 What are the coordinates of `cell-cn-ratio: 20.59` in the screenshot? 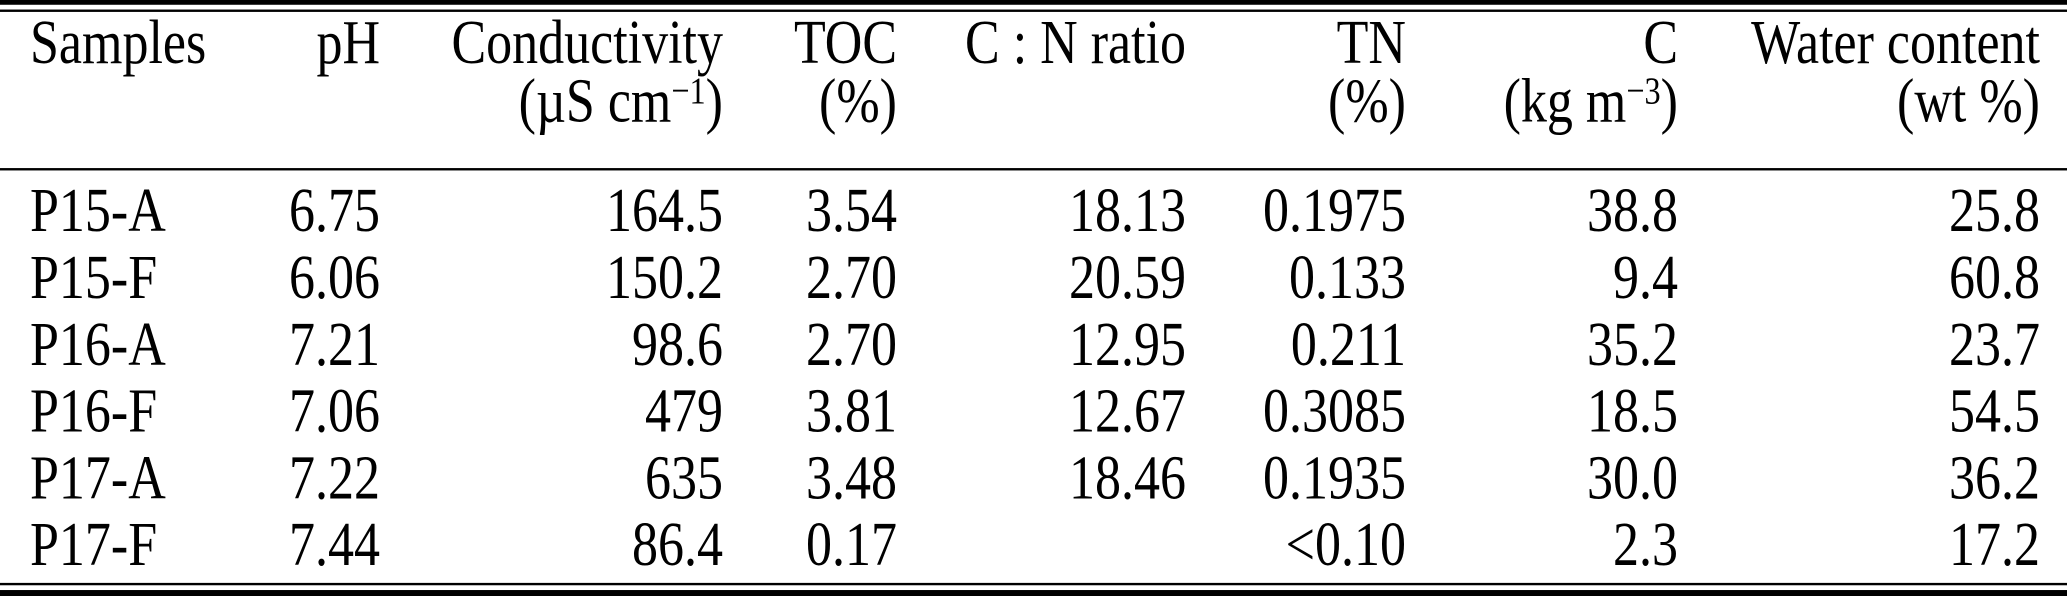 It's located at (1127, 278).